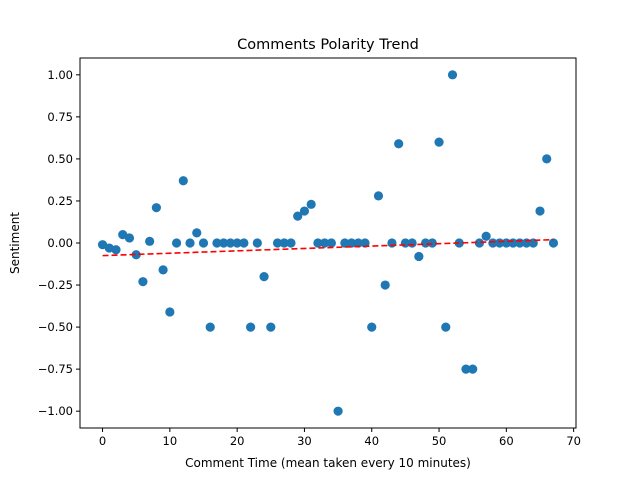  Describe the element at coordinates (55, 327) in the screenshot. I see `y-tick-label: −0.50` at that location.